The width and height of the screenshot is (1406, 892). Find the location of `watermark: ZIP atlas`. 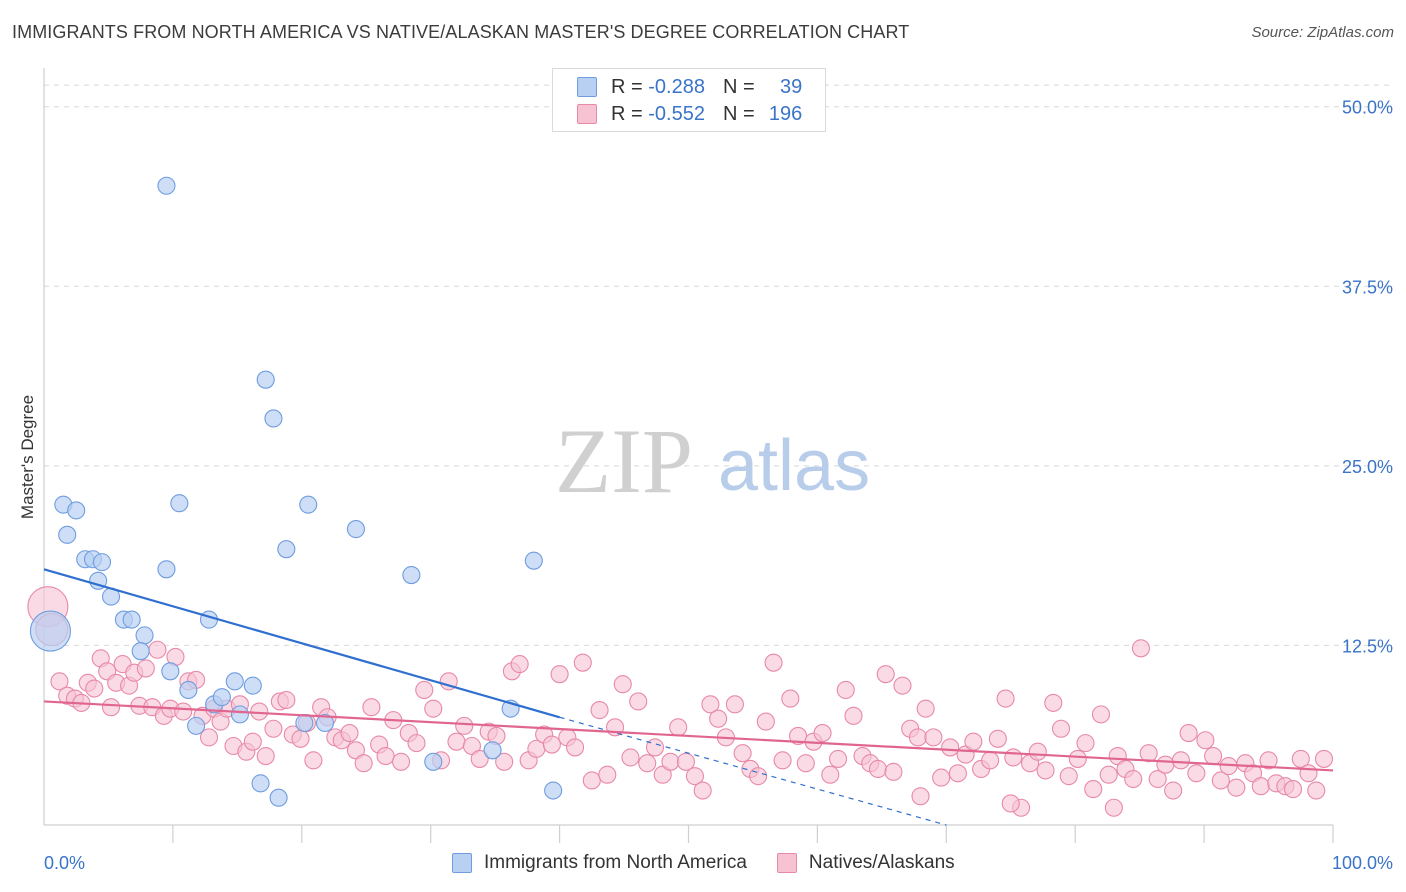

watermark: ZIP atlas is located at coordinates (712, 461).